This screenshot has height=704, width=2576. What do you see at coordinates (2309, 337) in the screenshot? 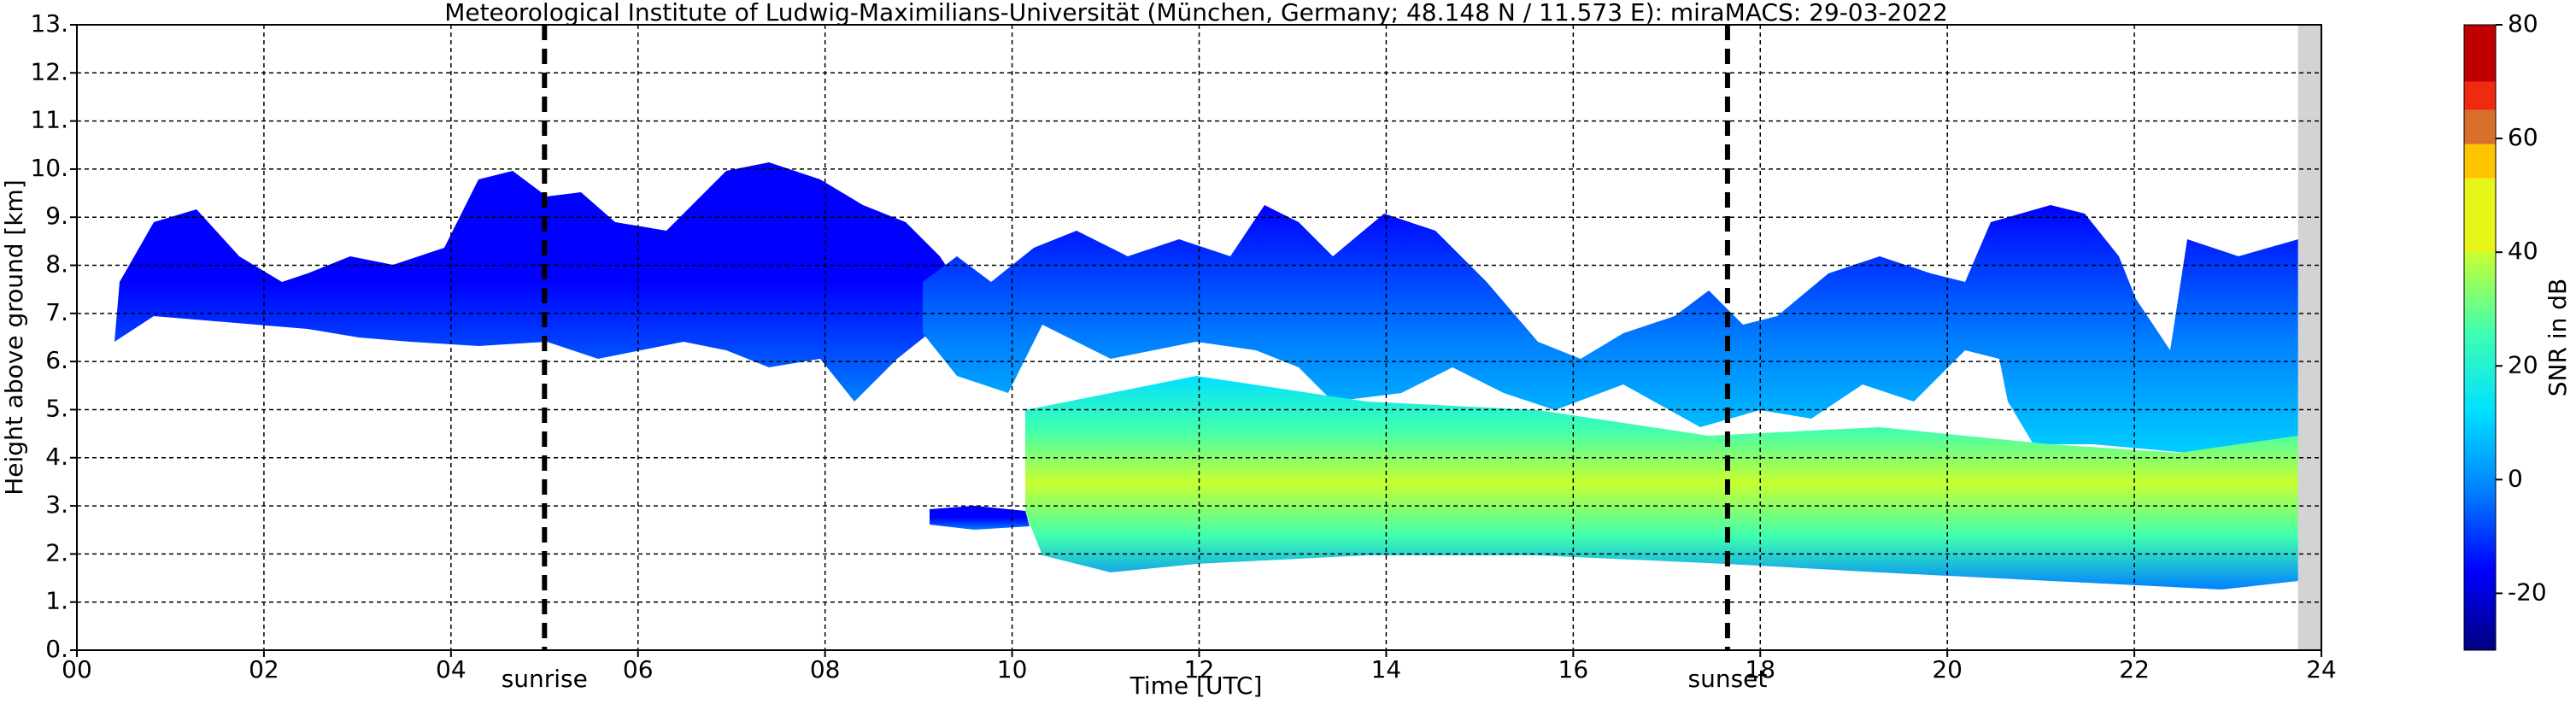
I see `no-data-region` at bounding box center [2309, 337].